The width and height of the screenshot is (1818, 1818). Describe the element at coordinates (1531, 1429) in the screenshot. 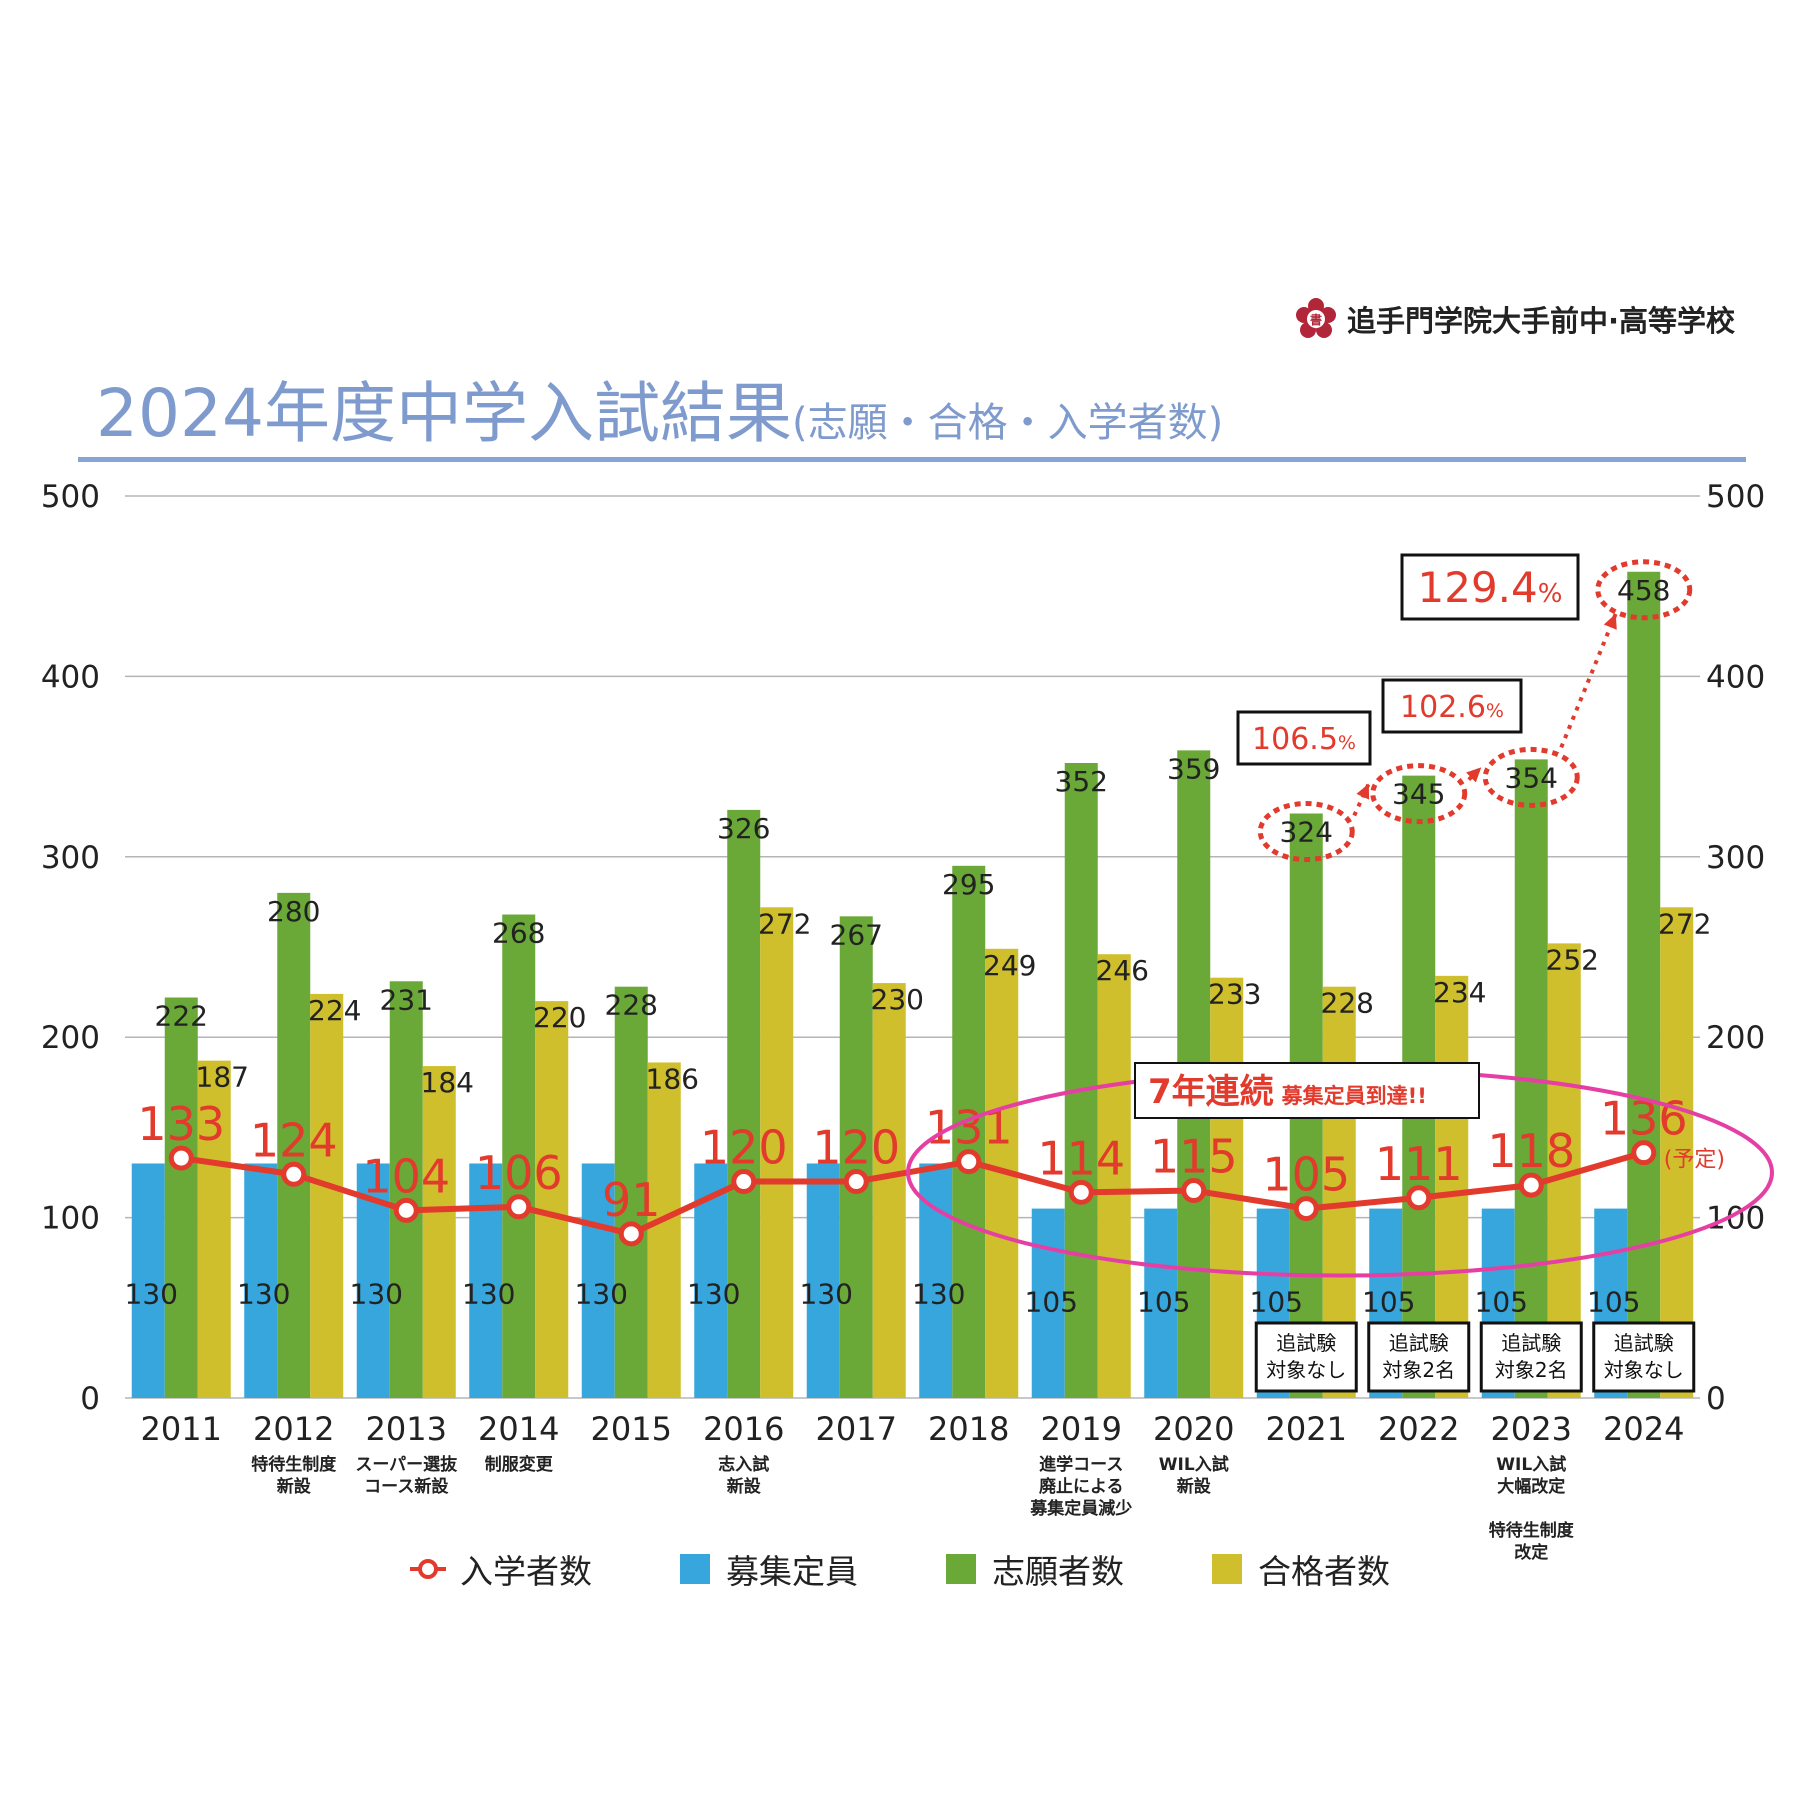

I see `x-tick-label: 2023` at that location.